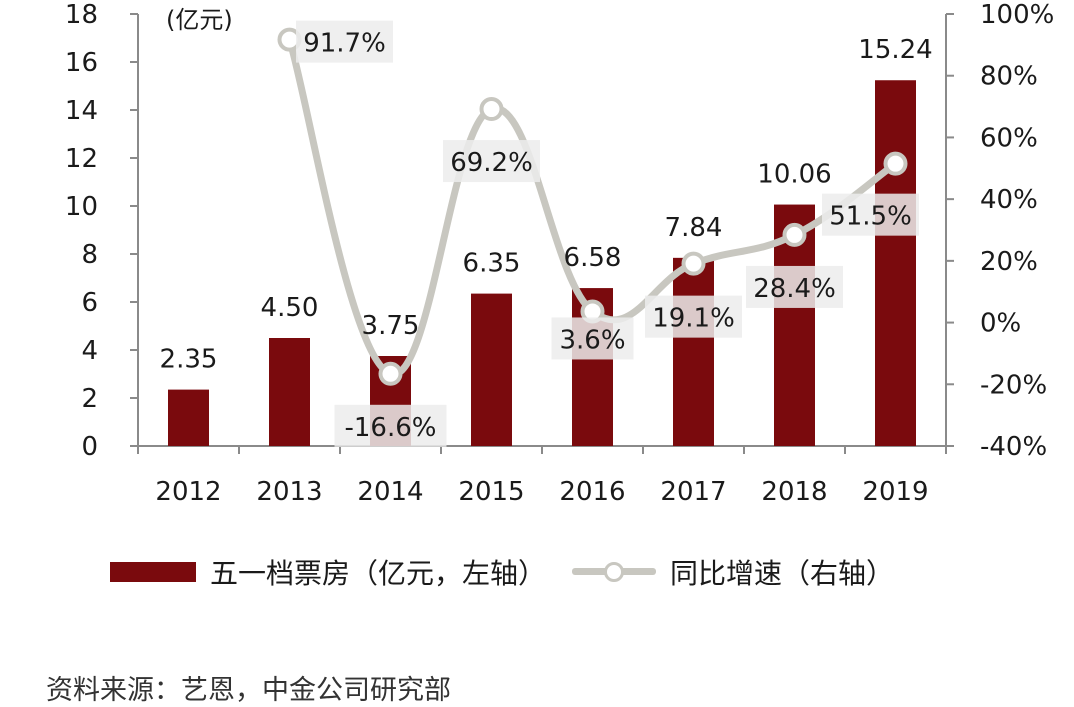  I want to click on source-note: 资料来源：艺恩，中金公司研究部, so click(248, 690).